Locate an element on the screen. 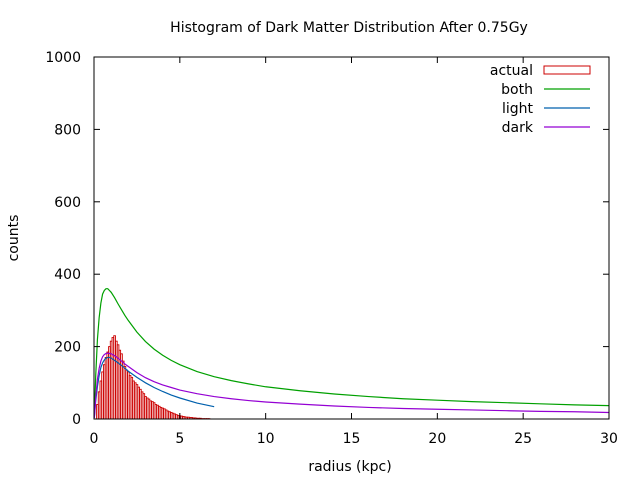 The image size is (640, 480). x-tick-label: 25 is located at coordinates (523, 439).